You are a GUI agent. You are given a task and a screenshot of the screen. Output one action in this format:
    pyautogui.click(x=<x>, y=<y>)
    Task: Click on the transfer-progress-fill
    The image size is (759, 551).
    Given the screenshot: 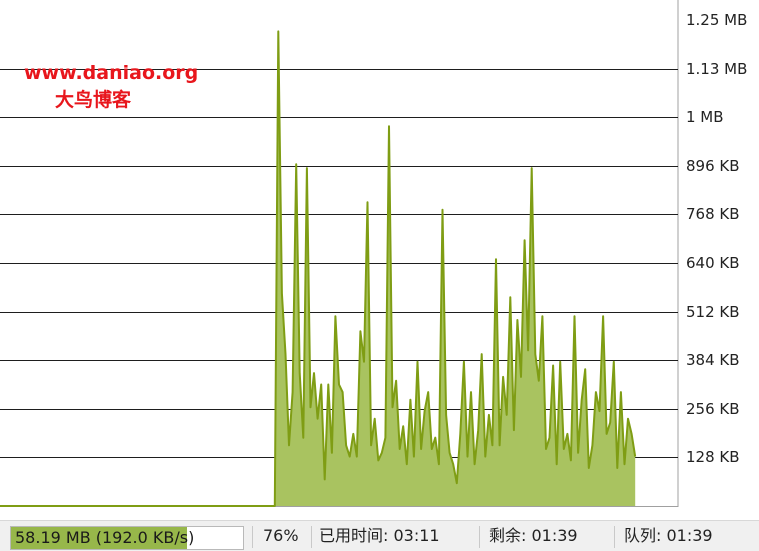 What is the action you would take?
    pyautogui.click(x=99, y=538)
    